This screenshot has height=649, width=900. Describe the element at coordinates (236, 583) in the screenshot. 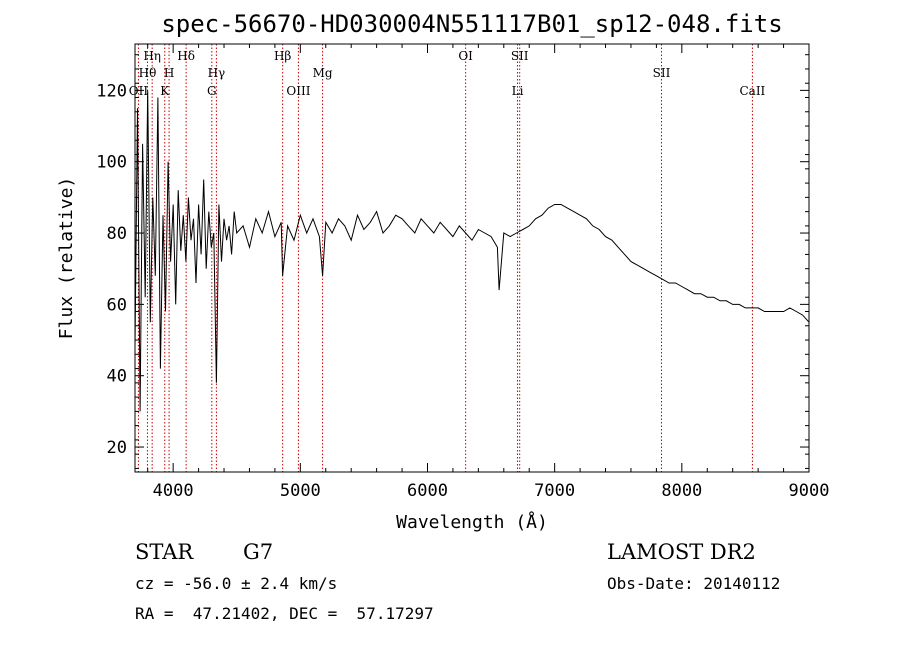

I see `redshift-text: cz = -56.0 ± 2.4 km/s` at that location.